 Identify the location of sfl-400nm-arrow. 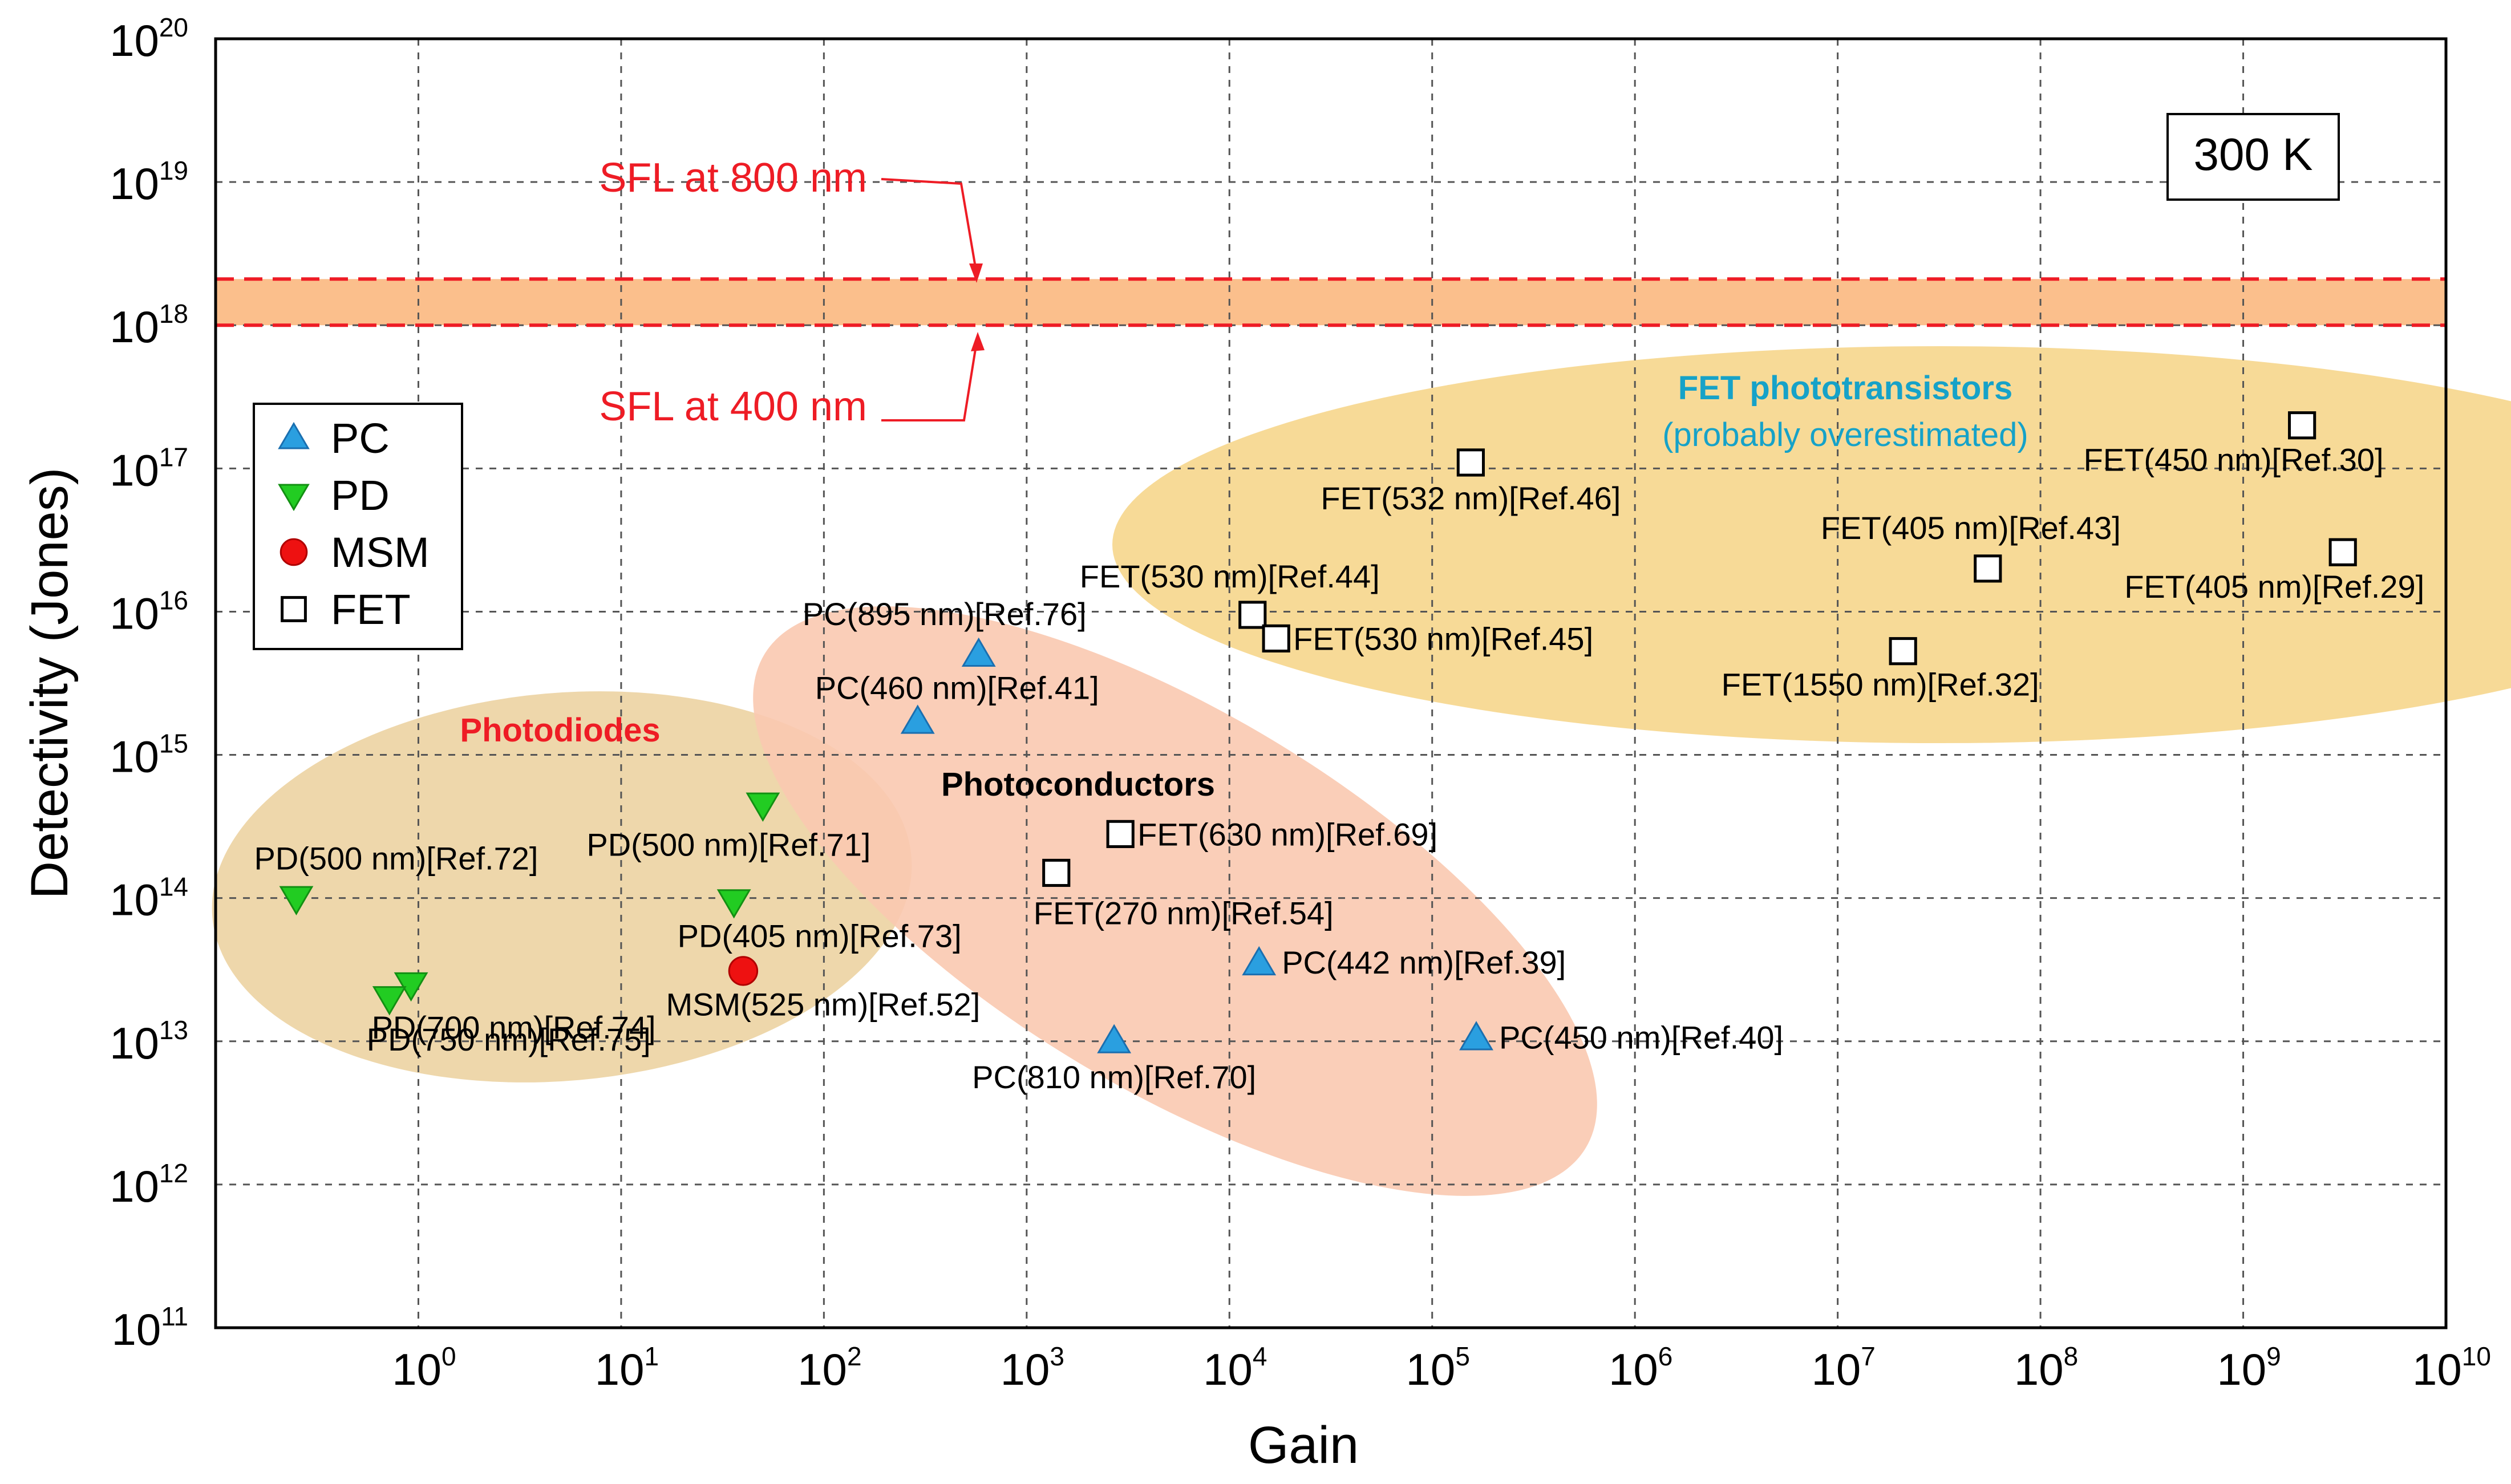
(933, 376).